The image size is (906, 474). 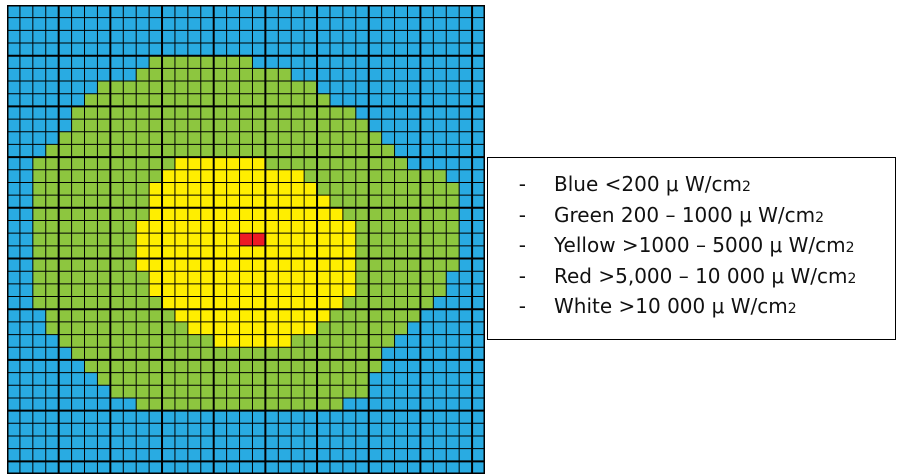 I want to click on legend-item-white: - White >10 000 μ W/cm 2, so click(x=672, y=306).